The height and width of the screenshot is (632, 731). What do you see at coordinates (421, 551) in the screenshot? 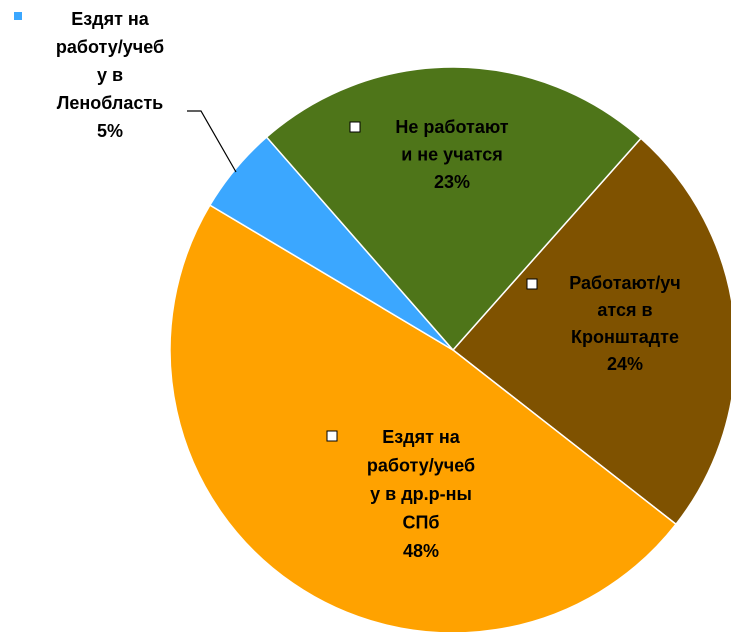
I see `value-label: 48%` at bounding box center [421, 551].